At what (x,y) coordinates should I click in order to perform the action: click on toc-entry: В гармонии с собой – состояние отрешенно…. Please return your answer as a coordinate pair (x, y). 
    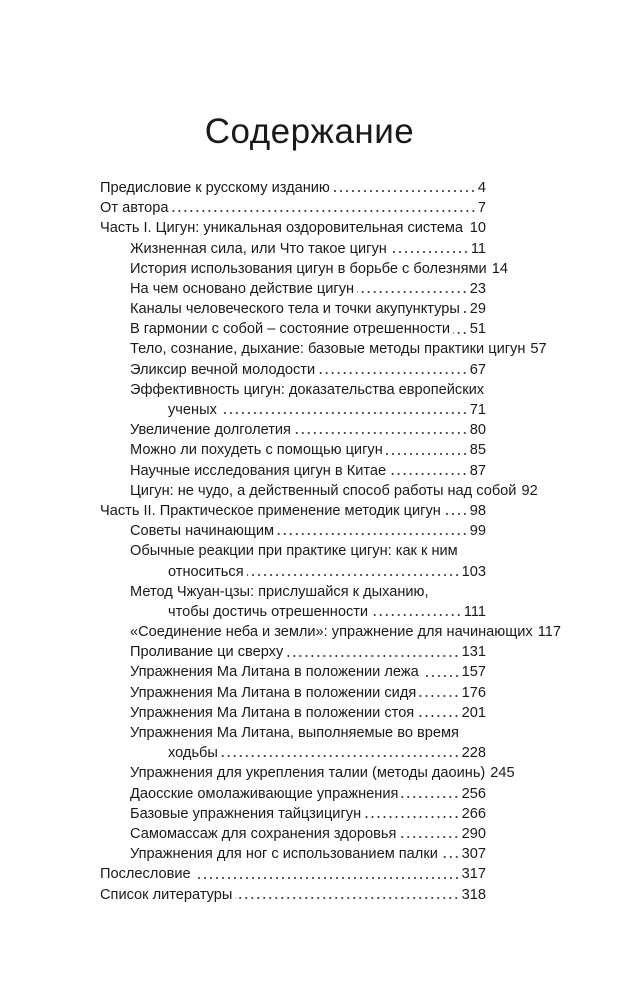
    Looking at the image, I should click on (293, 329).